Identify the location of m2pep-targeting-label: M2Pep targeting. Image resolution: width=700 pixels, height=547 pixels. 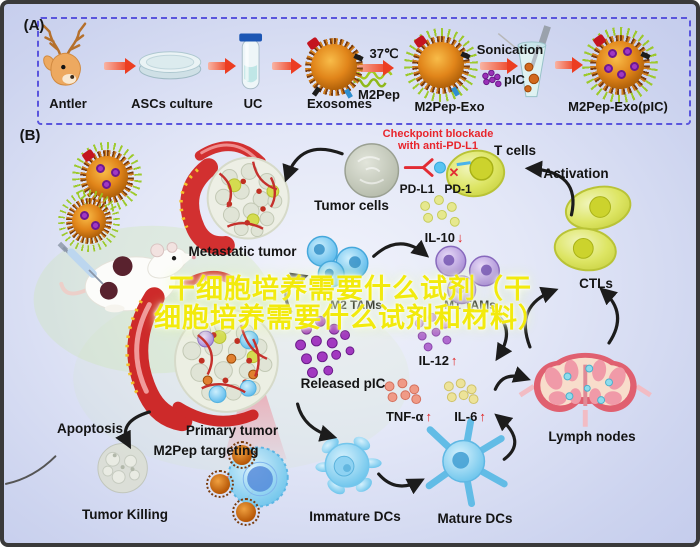
(206, 450).